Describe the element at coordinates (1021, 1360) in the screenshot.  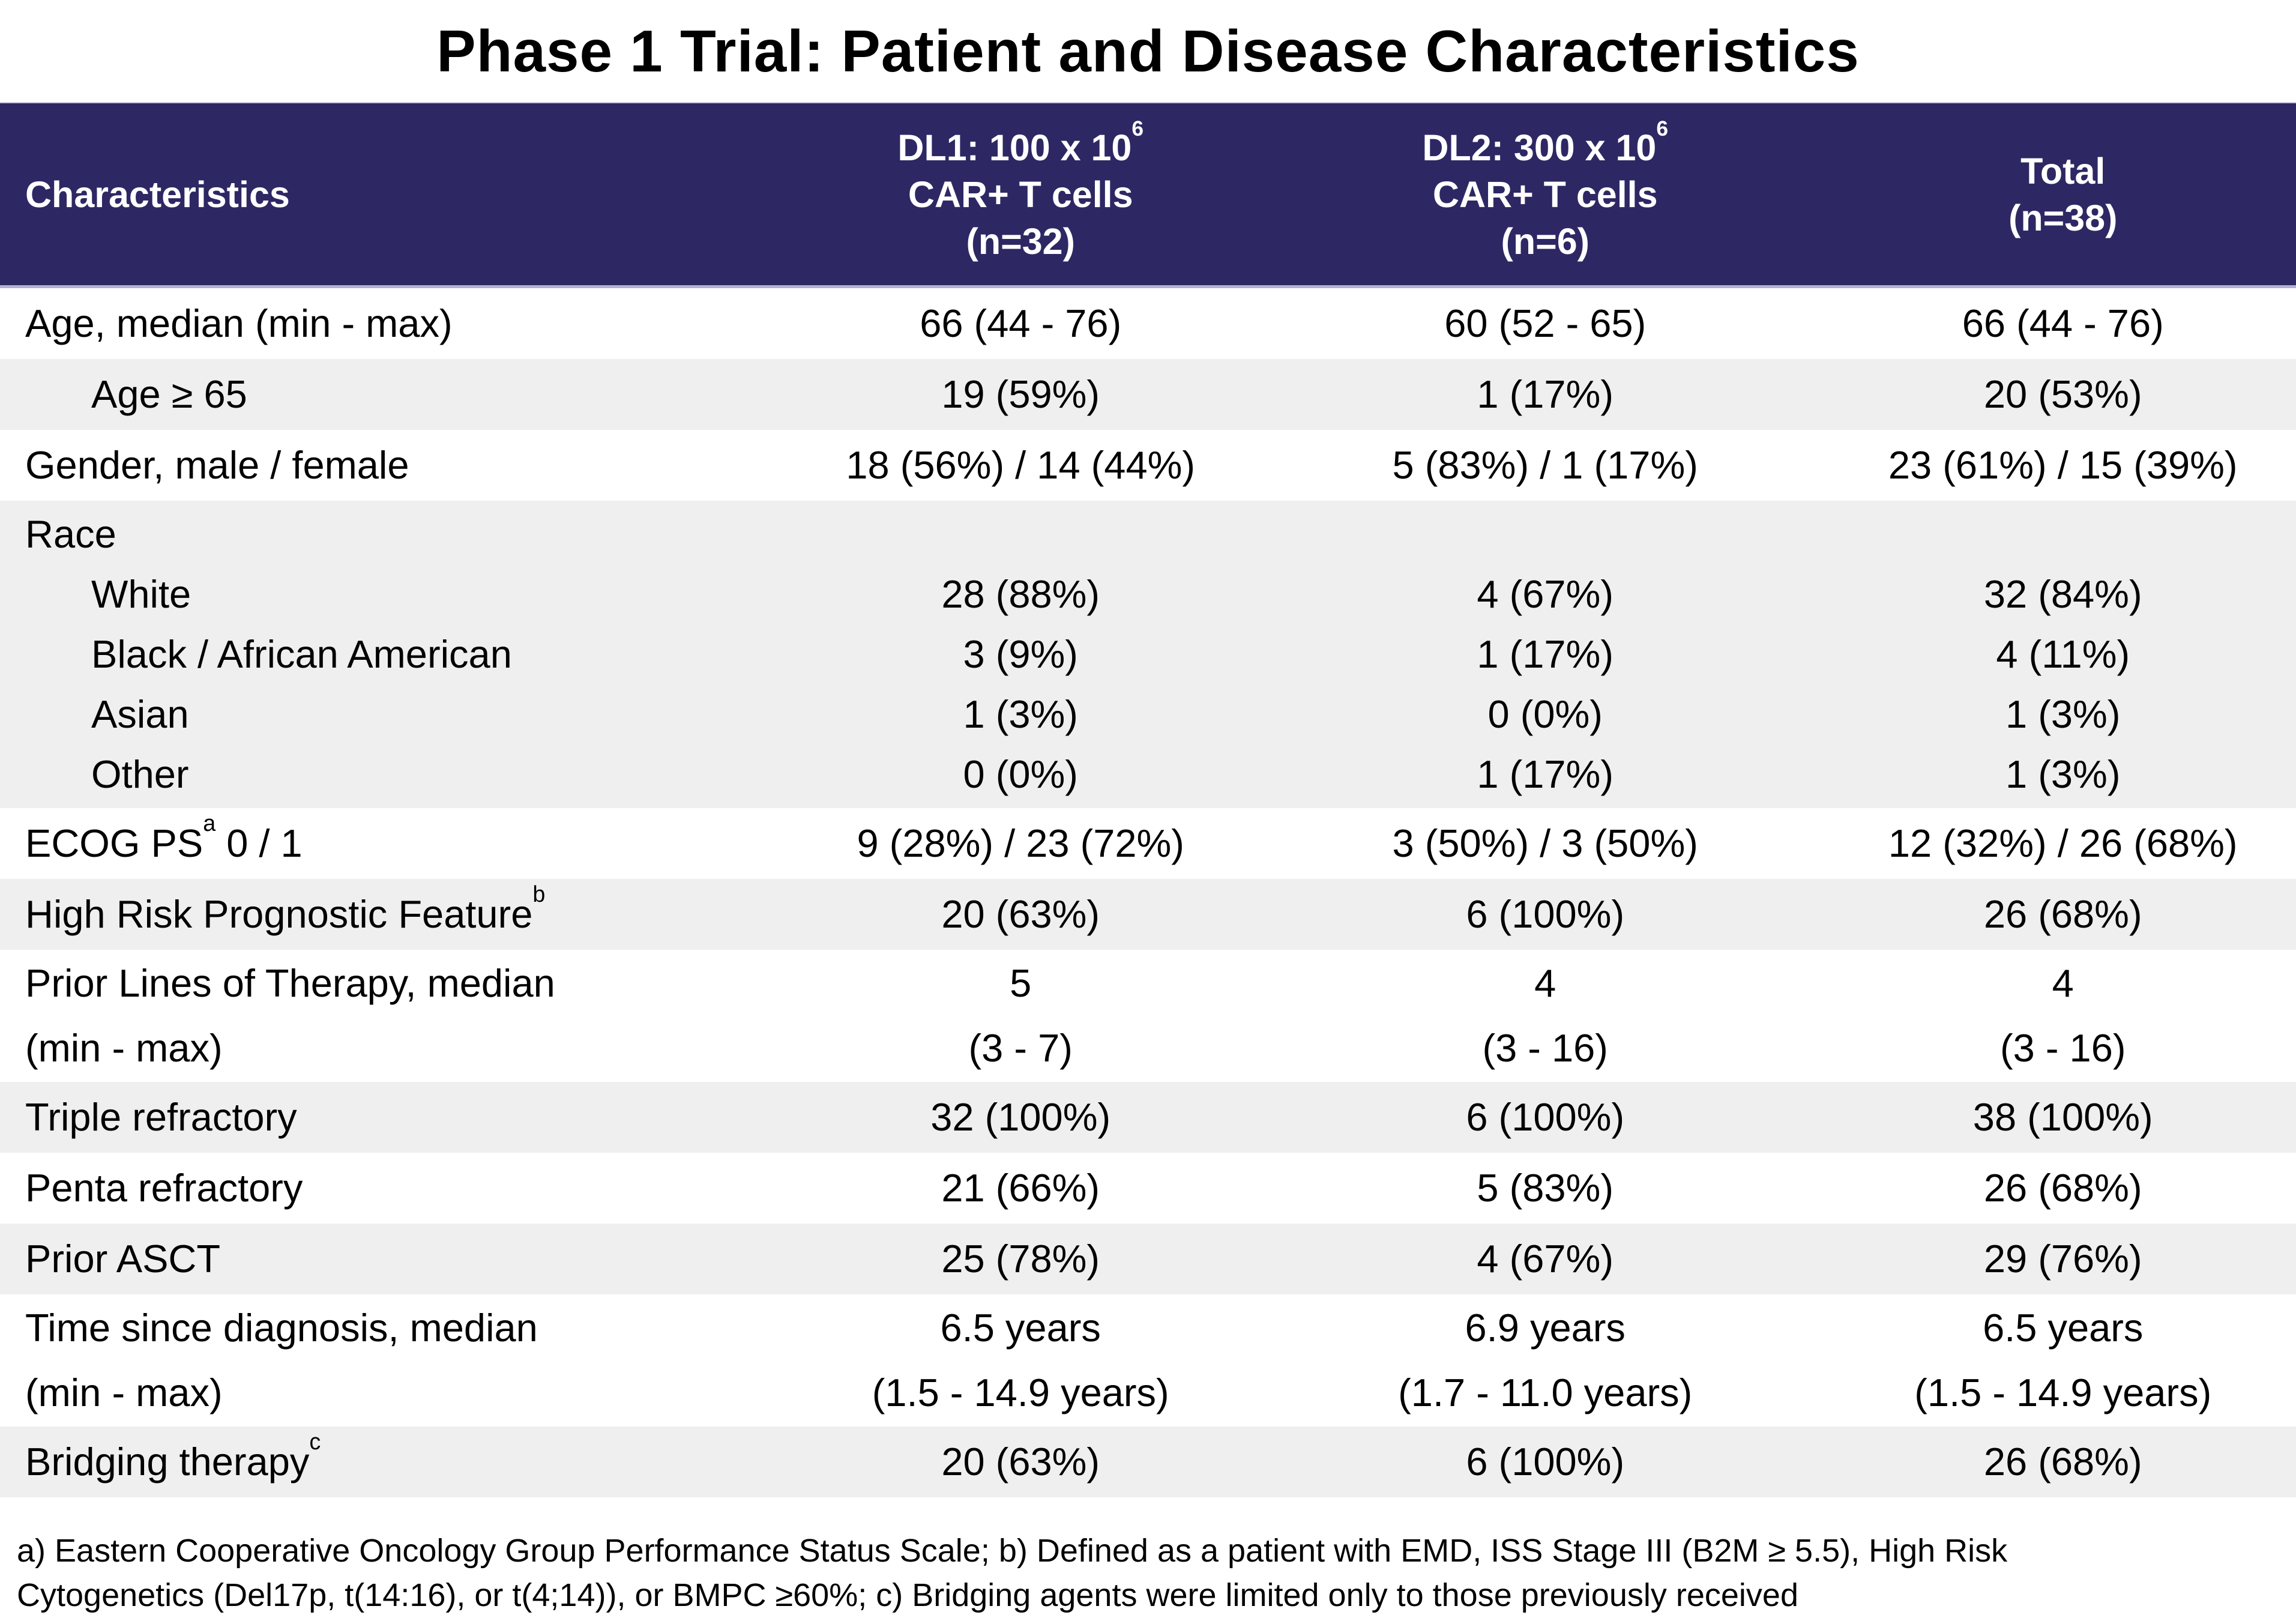
I see `value-cell-dl1: 6.5 years (1.5 - 14.9 years)` at that location.